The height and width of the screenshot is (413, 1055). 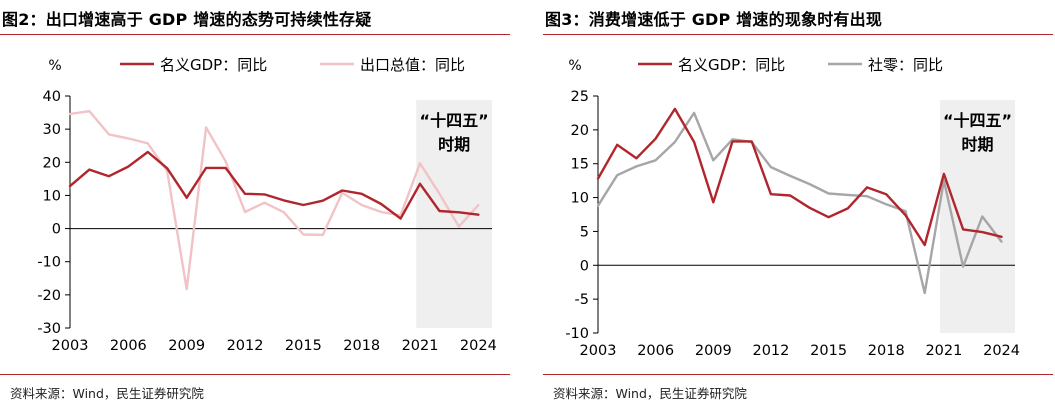 What do you see at coordinates (580, 97) in the screenshot?
I see `y-tick-label: 25` at bounding box center [580, 97].